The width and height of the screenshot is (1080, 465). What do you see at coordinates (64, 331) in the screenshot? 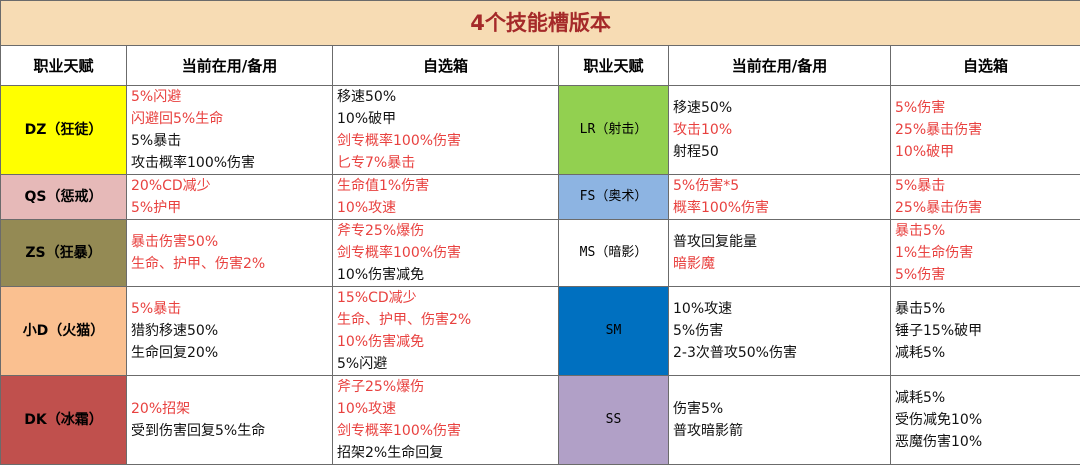
I see `talent-cell: 小D（火猫）` at bounding box center [64, 331].